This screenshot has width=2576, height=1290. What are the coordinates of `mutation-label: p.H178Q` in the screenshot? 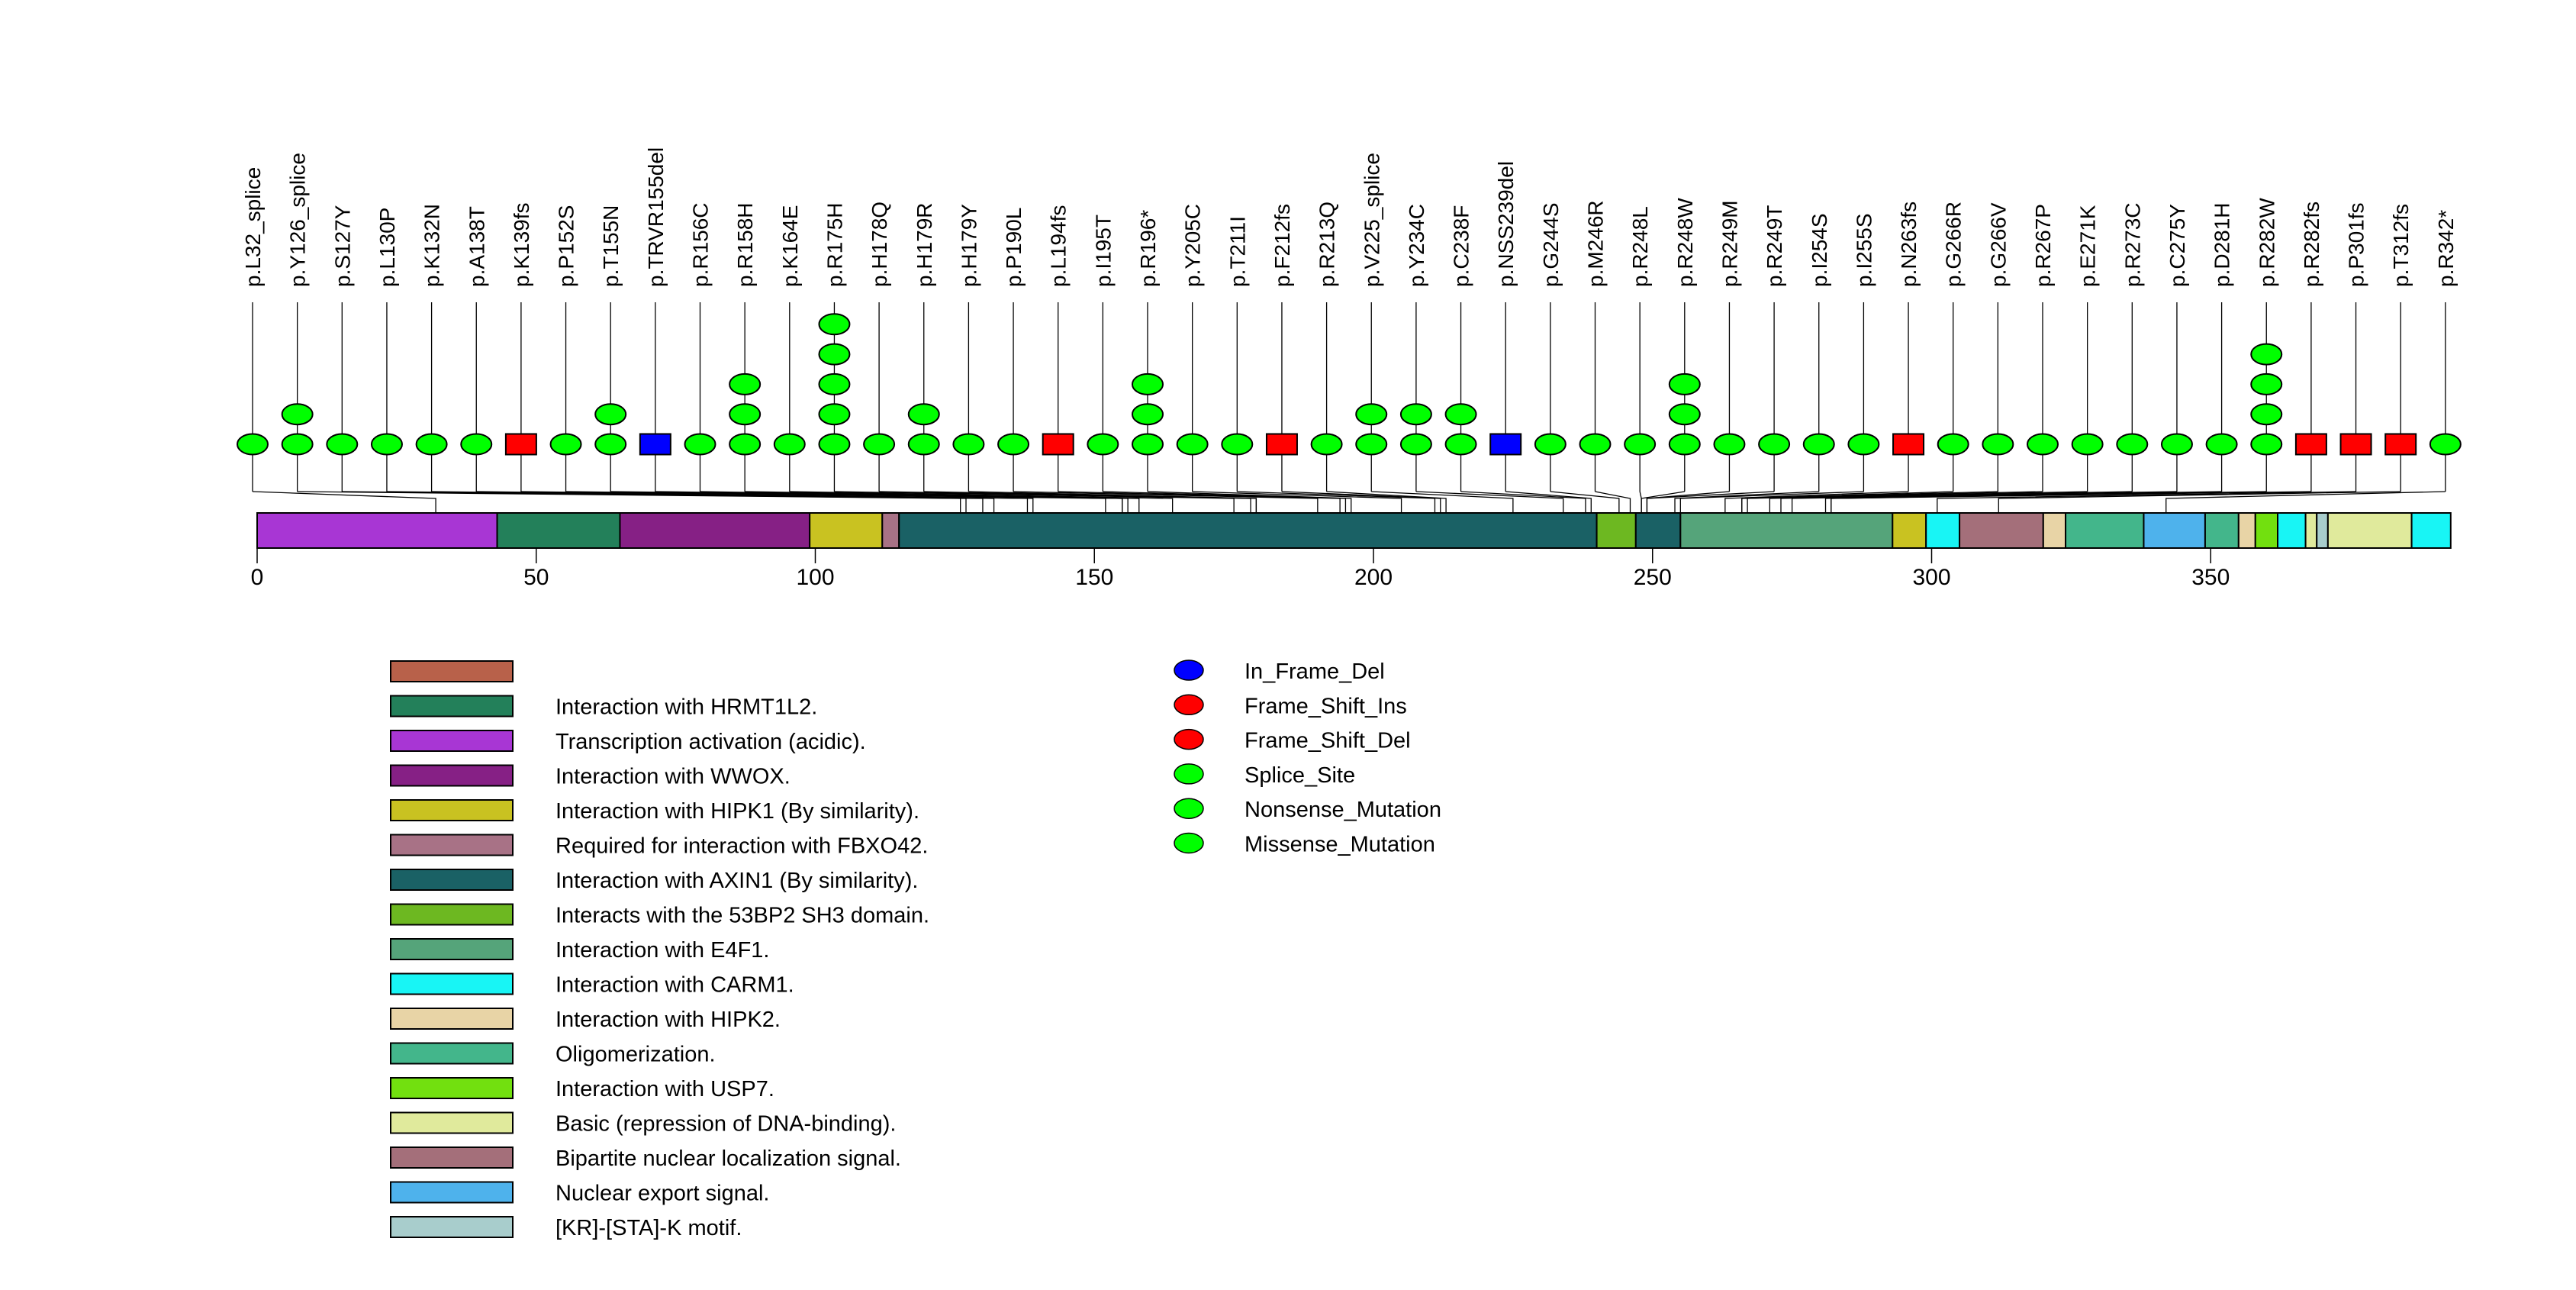 It's located at (879, 245).